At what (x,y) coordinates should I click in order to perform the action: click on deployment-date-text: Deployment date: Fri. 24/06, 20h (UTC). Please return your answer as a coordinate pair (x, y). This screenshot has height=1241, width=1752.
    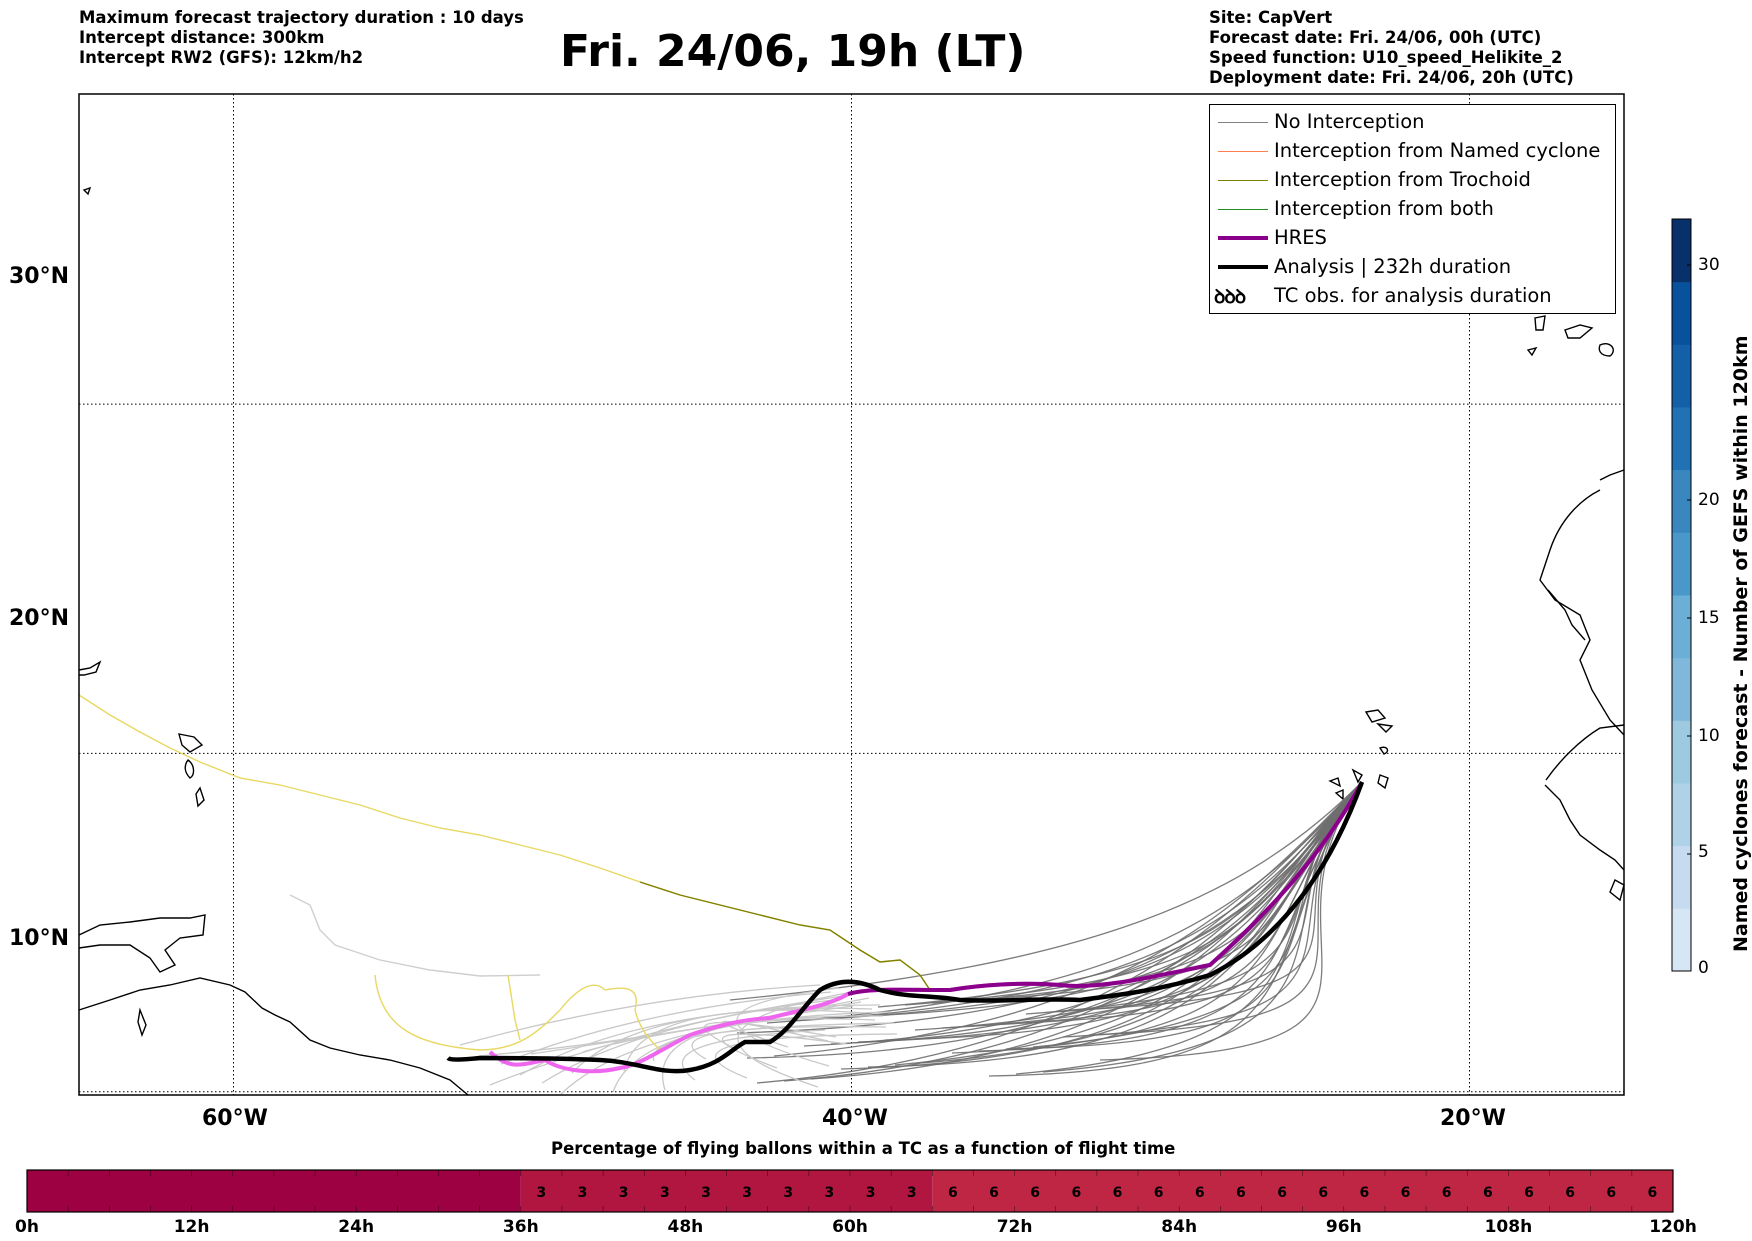
    Looking at the image, I should click on (1391, 77).